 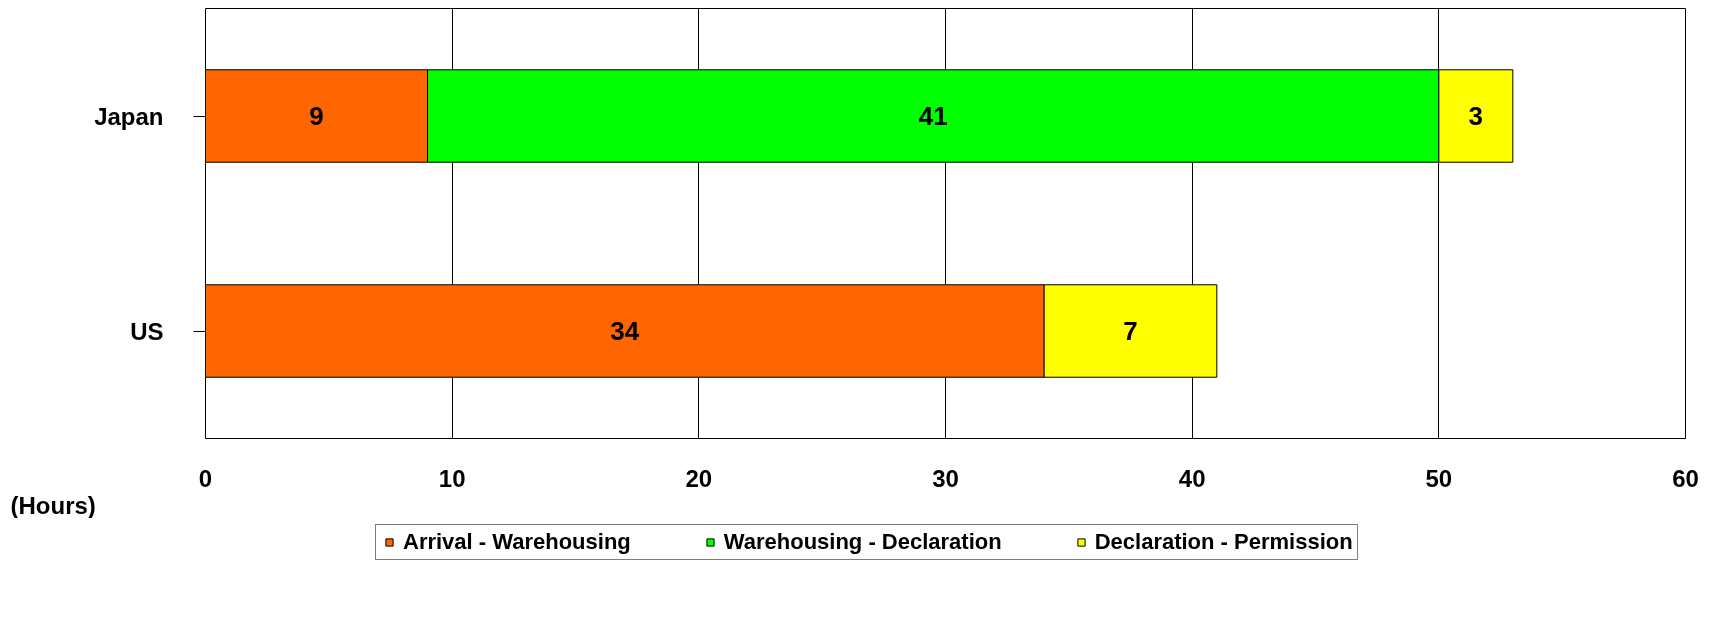 What do you see at coordinates (945, 478) in the screenshot?
I see `x-tick-label: 30` at bounding box center [945, 478].